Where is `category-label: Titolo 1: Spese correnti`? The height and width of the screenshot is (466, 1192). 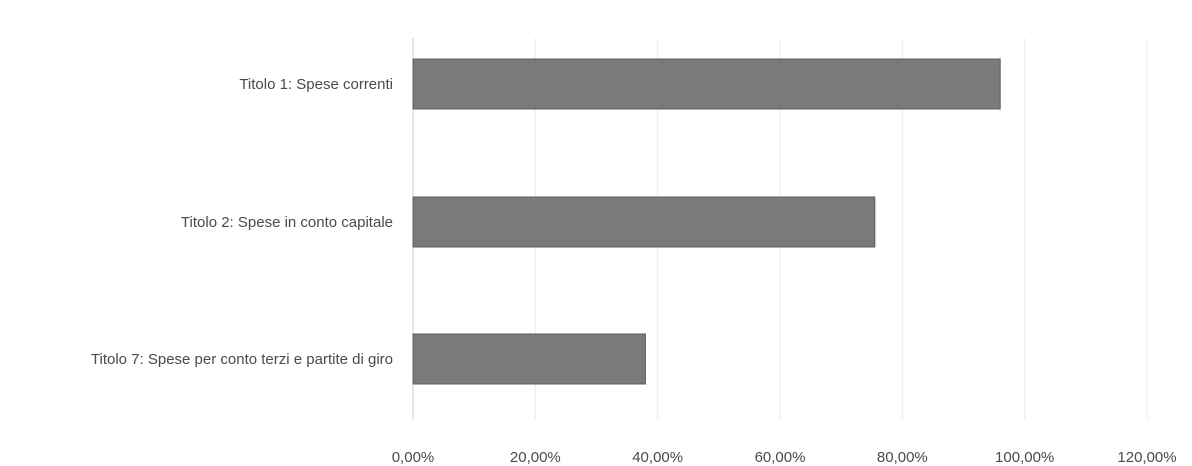
category-label: Titolo 1: Spese correnti is located at coordinates (316, 84).